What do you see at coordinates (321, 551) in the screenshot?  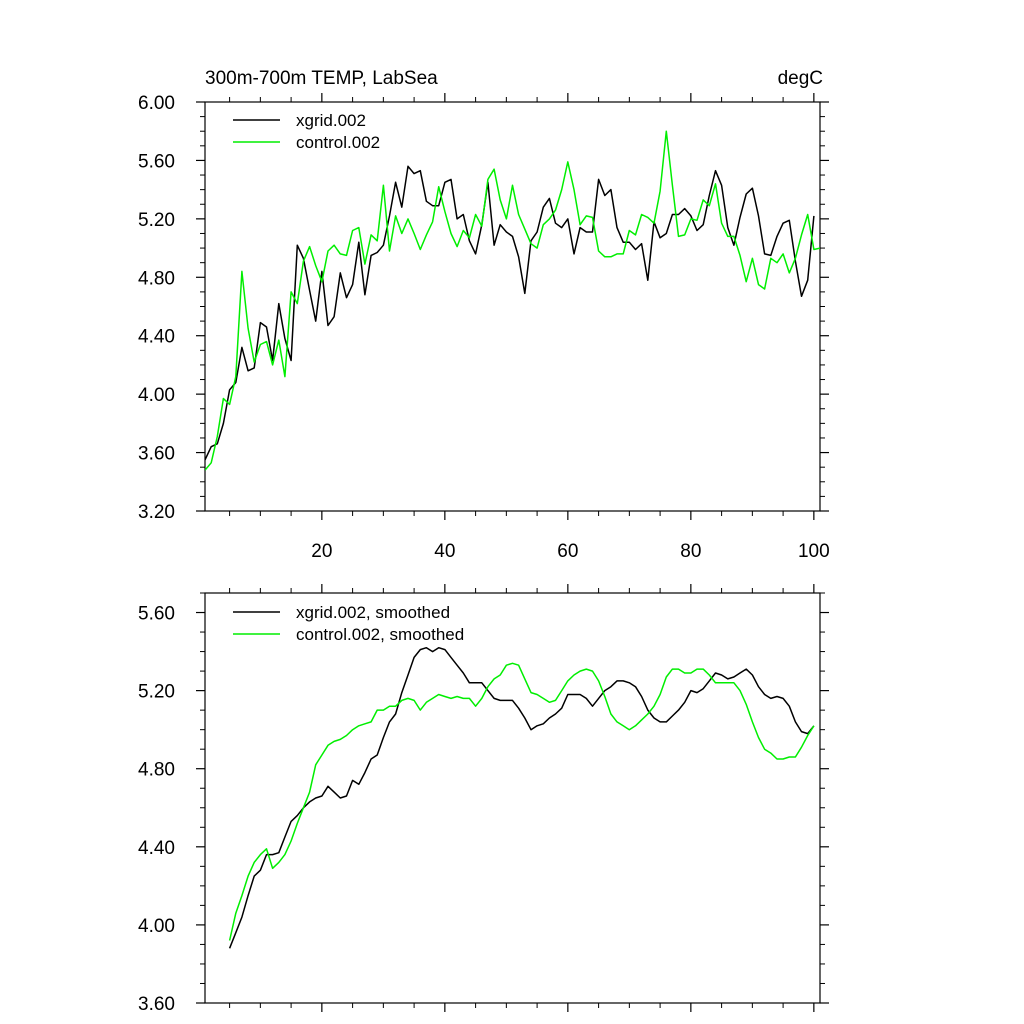 I see `top-xtick-label: 20` at bounding box center [321, 551].